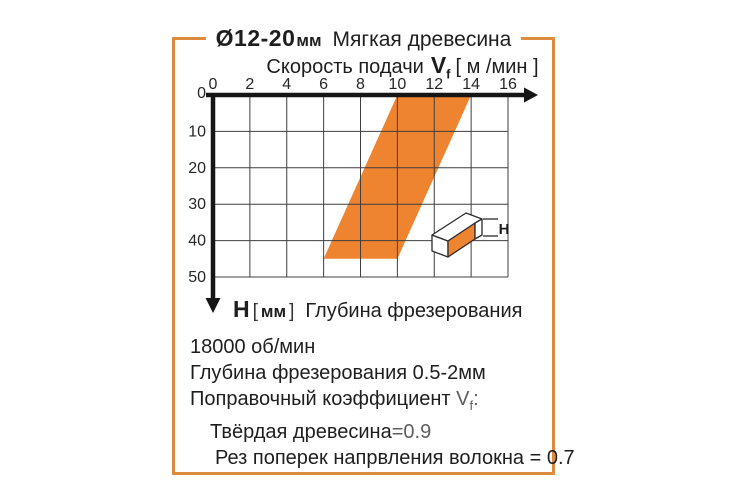 This screenshot has height=500, width=730. I want to click on x-axis-title: Скорость подачи Vf [ м /мин ], so click(402, 67).